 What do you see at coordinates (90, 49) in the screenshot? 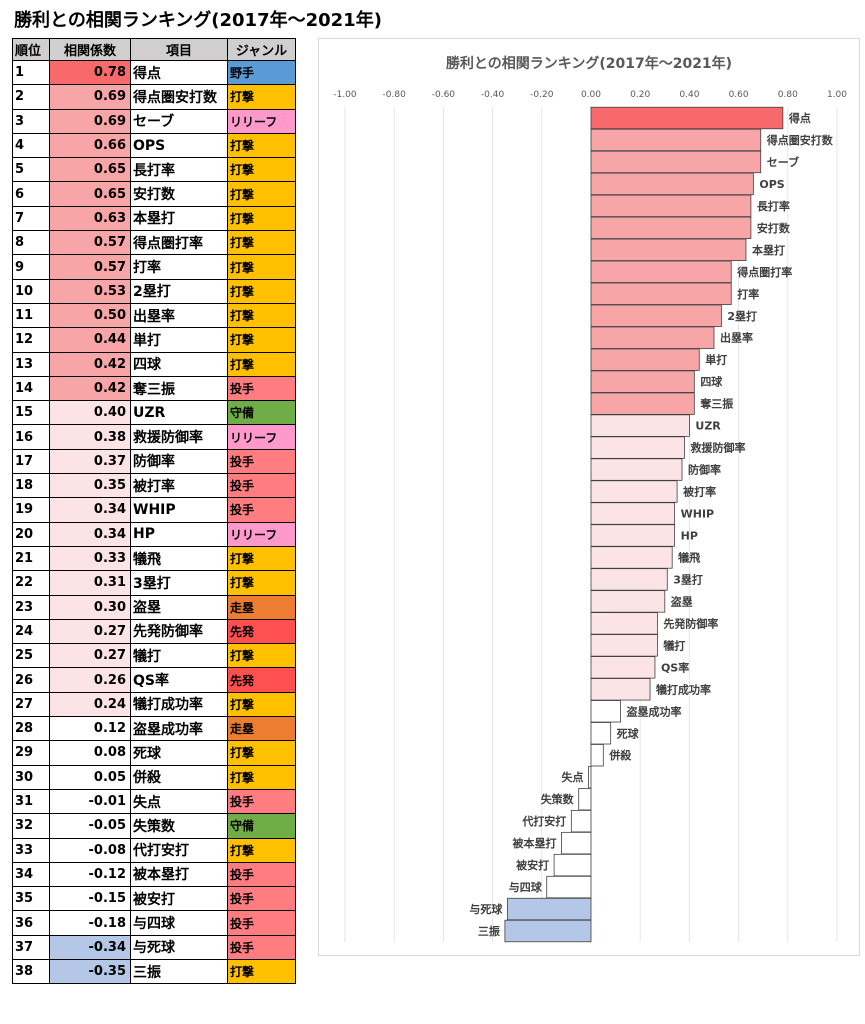
I see `header-corr: 相関係数` at bounding box center [90, 49].